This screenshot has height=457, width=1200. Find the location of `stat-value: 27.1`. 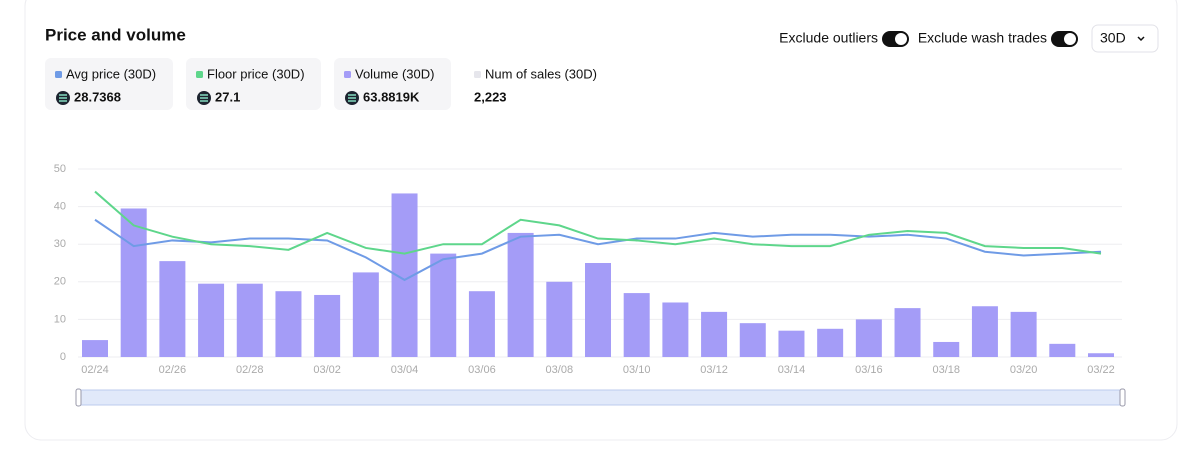

stat-value: 27.1 is located at coordinates (227, 96).